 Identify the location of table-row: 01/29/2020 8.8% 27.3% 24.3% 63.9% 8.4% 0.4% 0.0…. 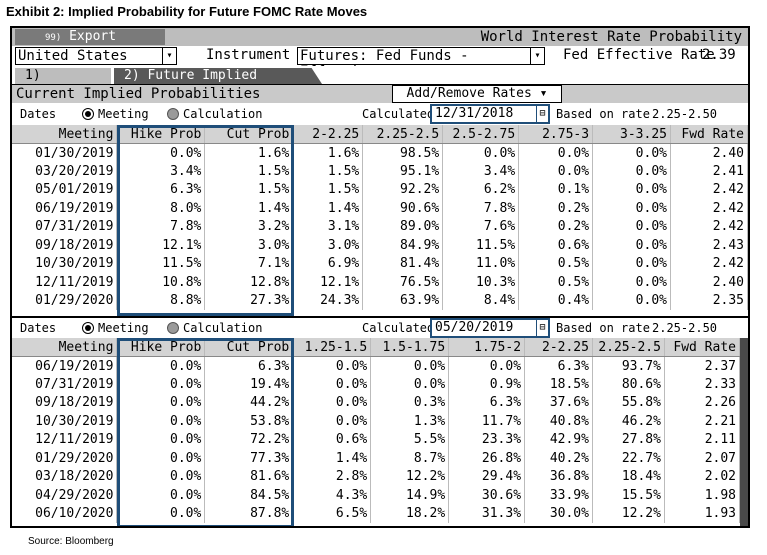
(380, 300).